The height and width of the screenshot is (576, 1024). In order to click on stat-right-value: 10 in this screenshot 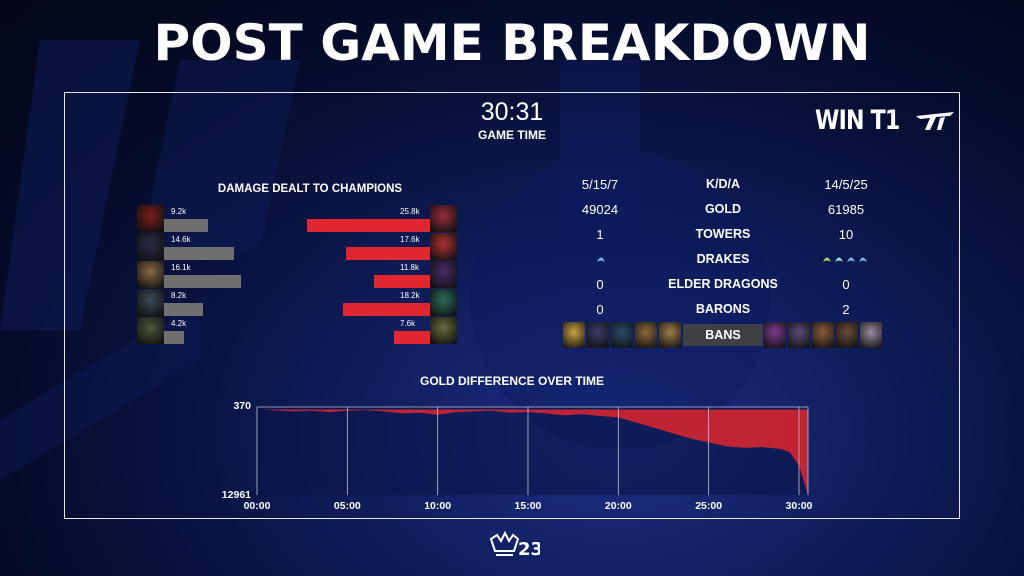, I will do `click(846, 234)`.